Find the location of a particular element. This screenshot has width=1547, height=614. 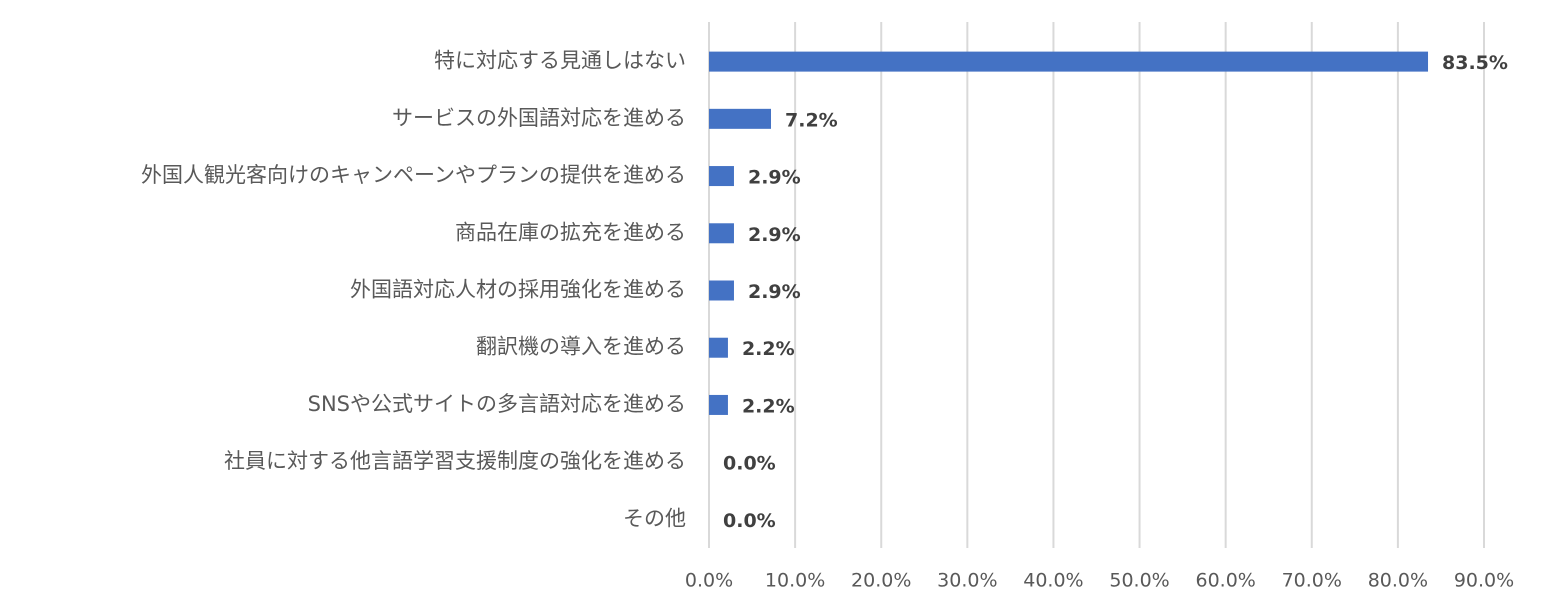

x-tick-label: 10.0% is located at coordinates (795, 581).